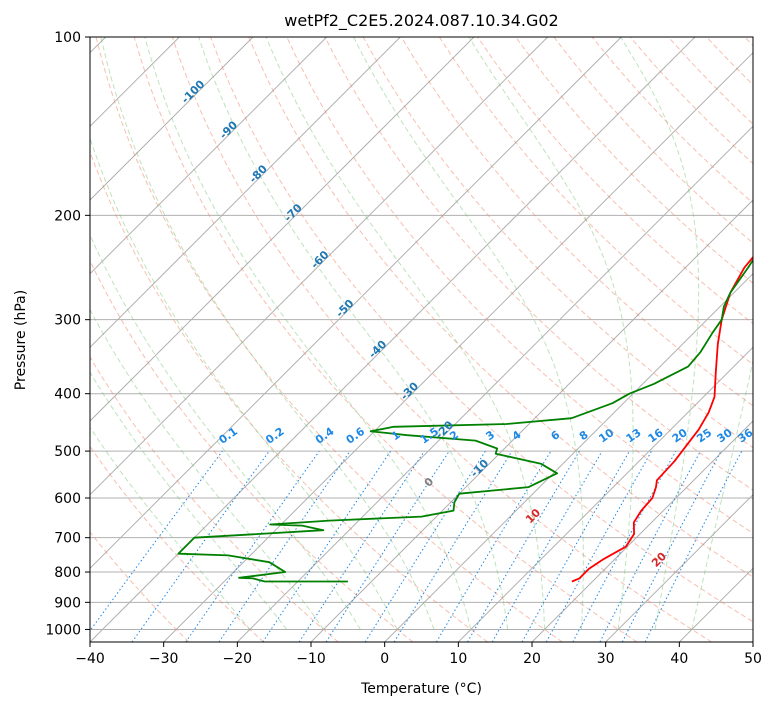 The height and width of the screenshot is (708, 775). Describe the element at coordinates (532, 659) in the screenshot. I see `x-tick-label: 20` at that location.